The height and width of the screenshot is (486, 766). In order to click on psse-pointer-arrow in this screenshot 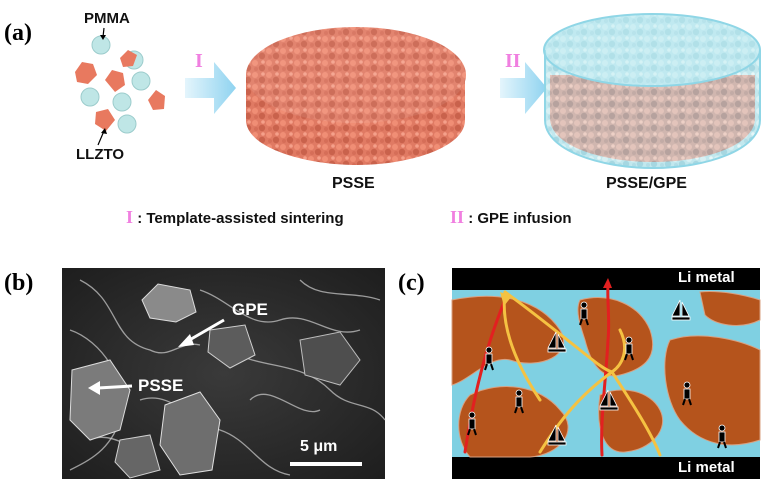, I will do `click(115, 387)`.